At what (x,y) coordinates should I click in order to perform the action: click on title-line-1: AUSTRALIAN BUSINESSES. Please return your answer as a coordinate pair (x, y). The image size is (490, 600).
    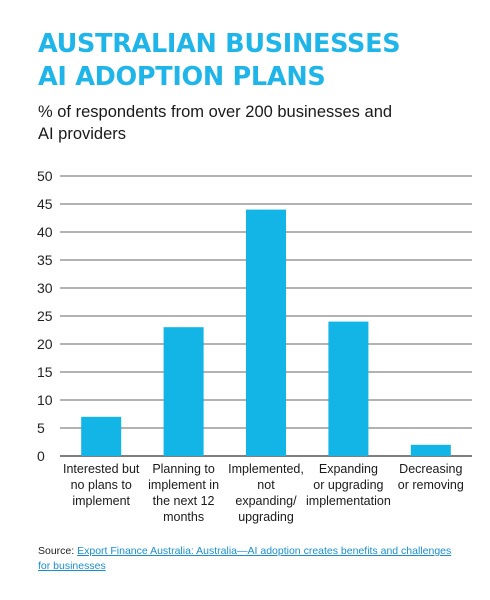
    Looking at the image, I should click on (219, 44).